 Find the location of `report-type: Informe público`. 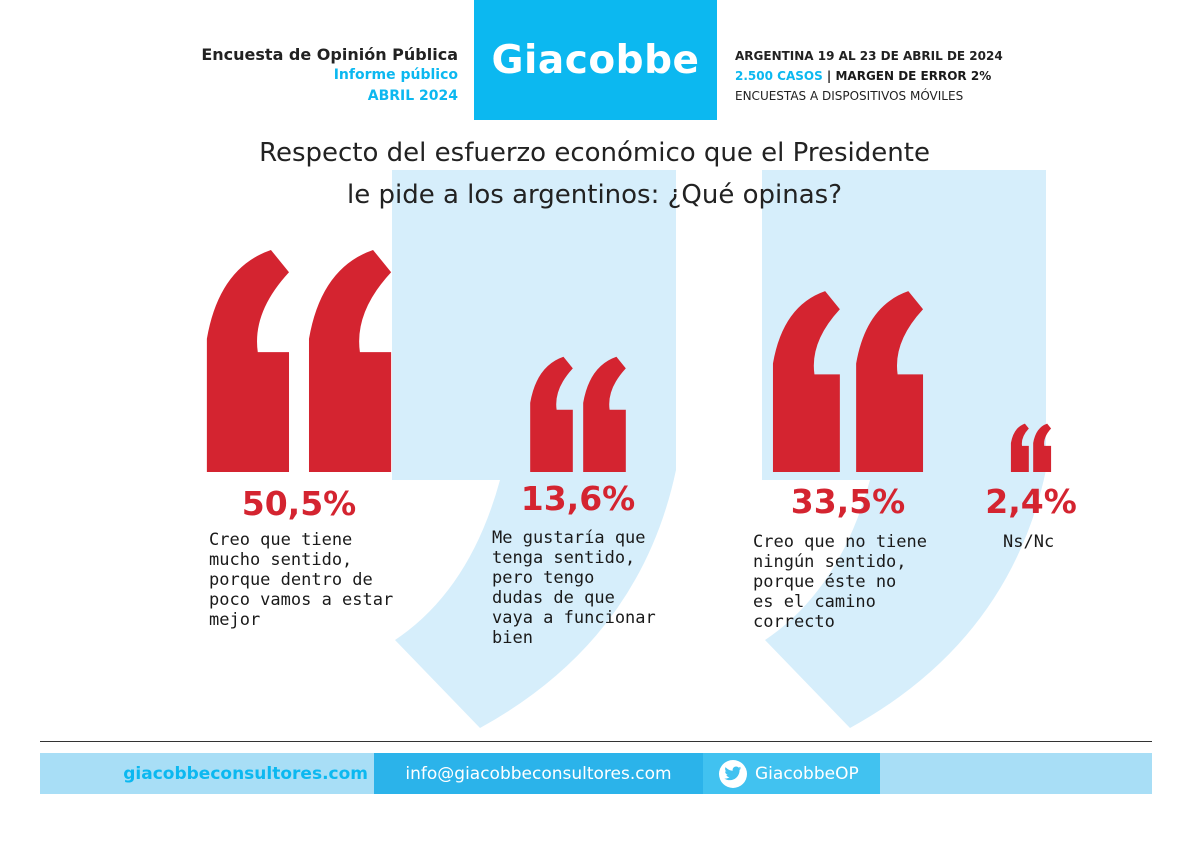

report-type: Informe público is located at coordinates (395, 75).